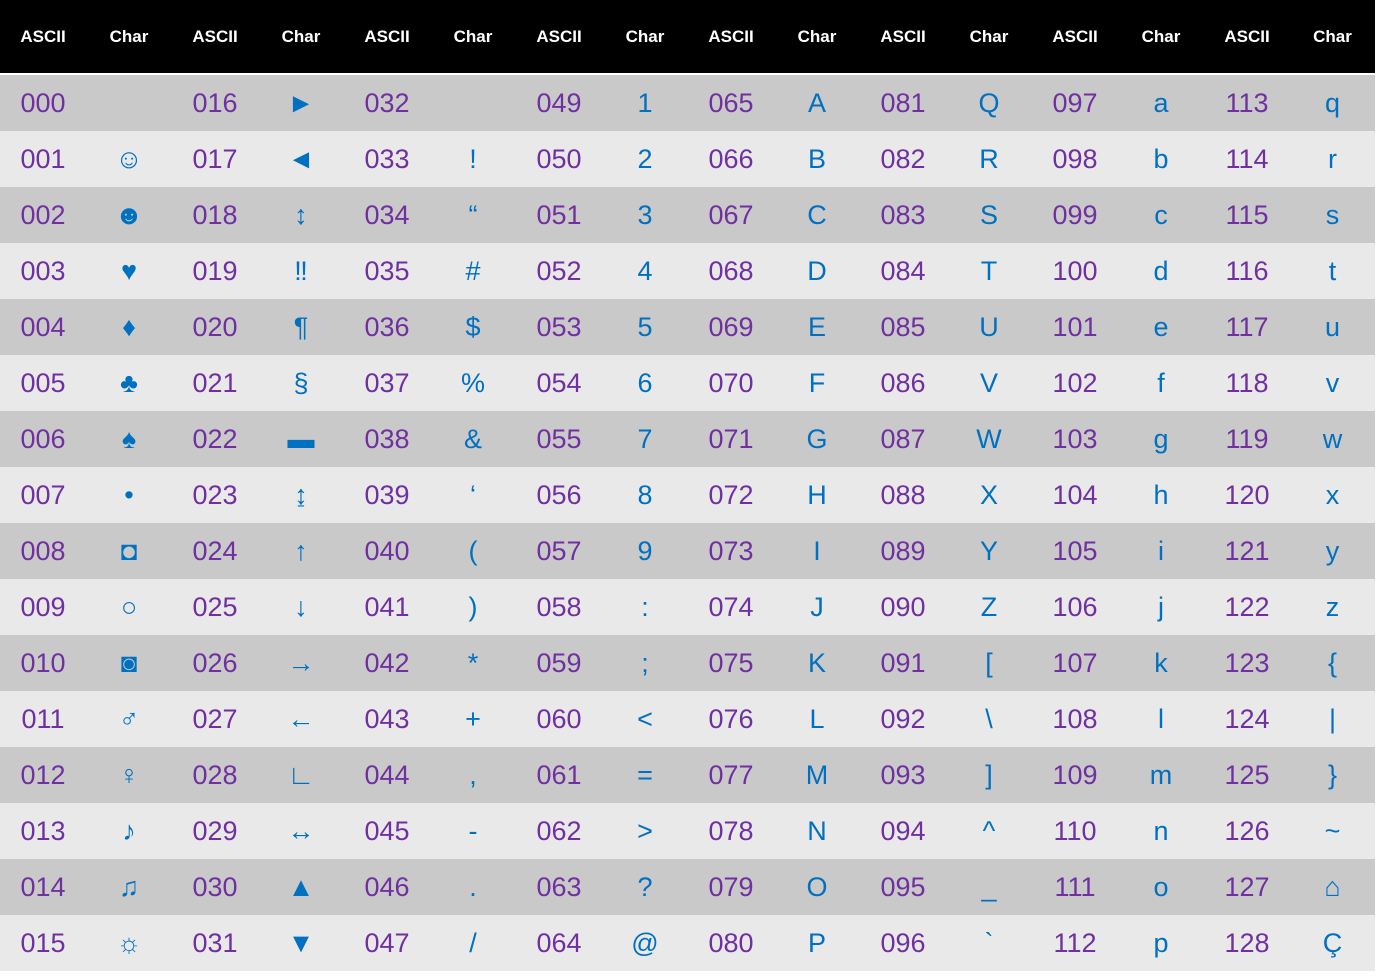 Image resolution: width=1378 pixels, height=977 pixels. Describe the element at coordinates (129, 775) in the screenshot. I see `ascii-char-cell: ♀` at that location.